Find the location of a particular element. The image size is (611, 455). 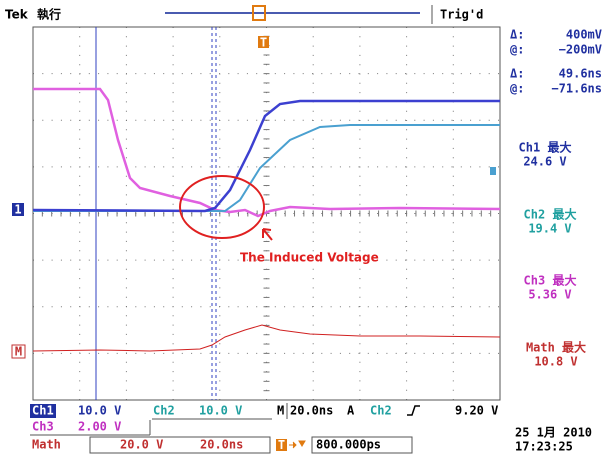

ch1-marker is located at coordinates (18, 209).